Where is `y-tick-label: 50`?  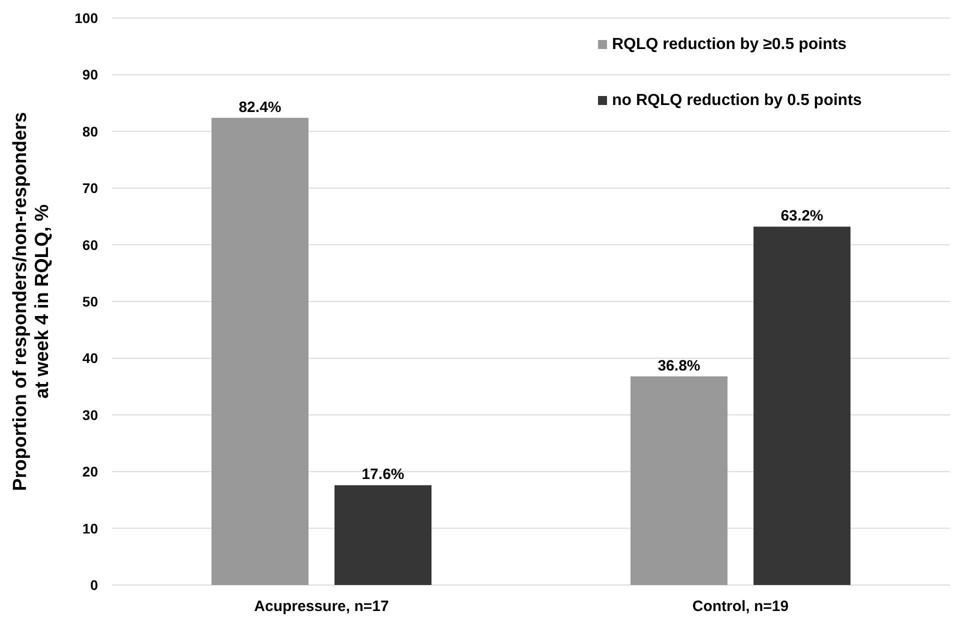 y-tick-label: 50 is located at coordinates (90, 302).